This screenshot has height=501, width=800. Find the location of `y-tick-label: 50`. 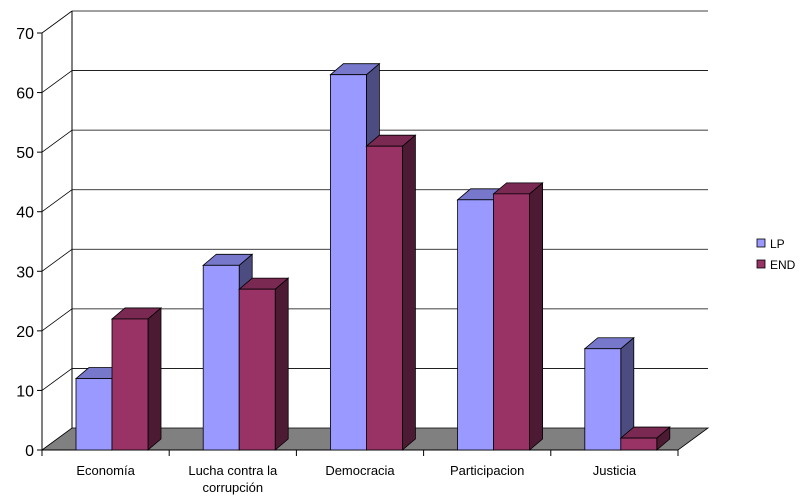

y-tick-label: 50 is located at coordinates (25, 153).